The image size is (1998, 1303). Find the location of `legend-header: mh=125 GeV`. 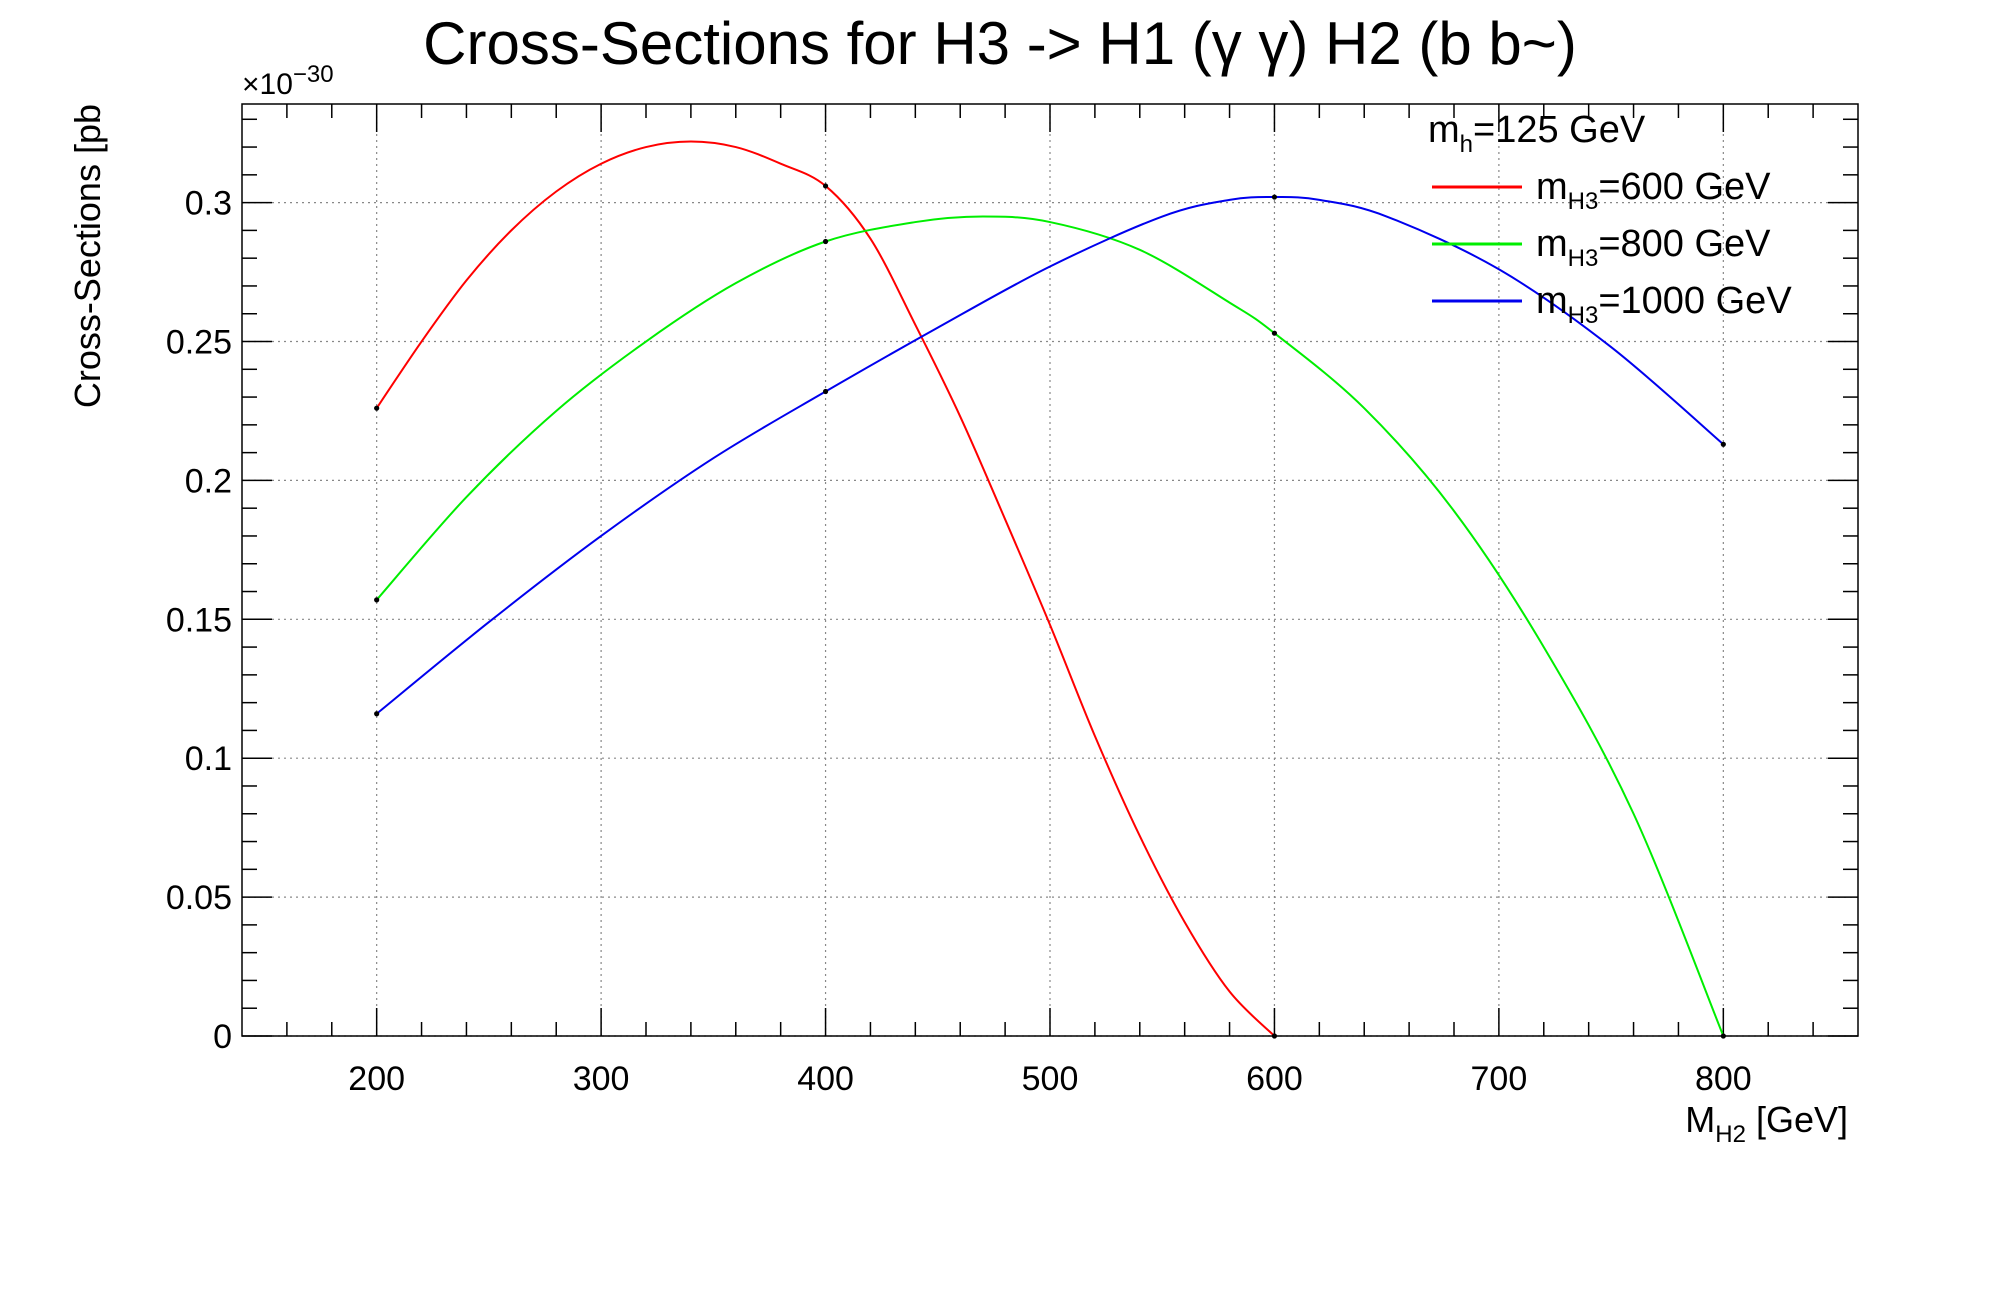

legend-header: mh=125 GeV is located at coordinates (1537, 133).